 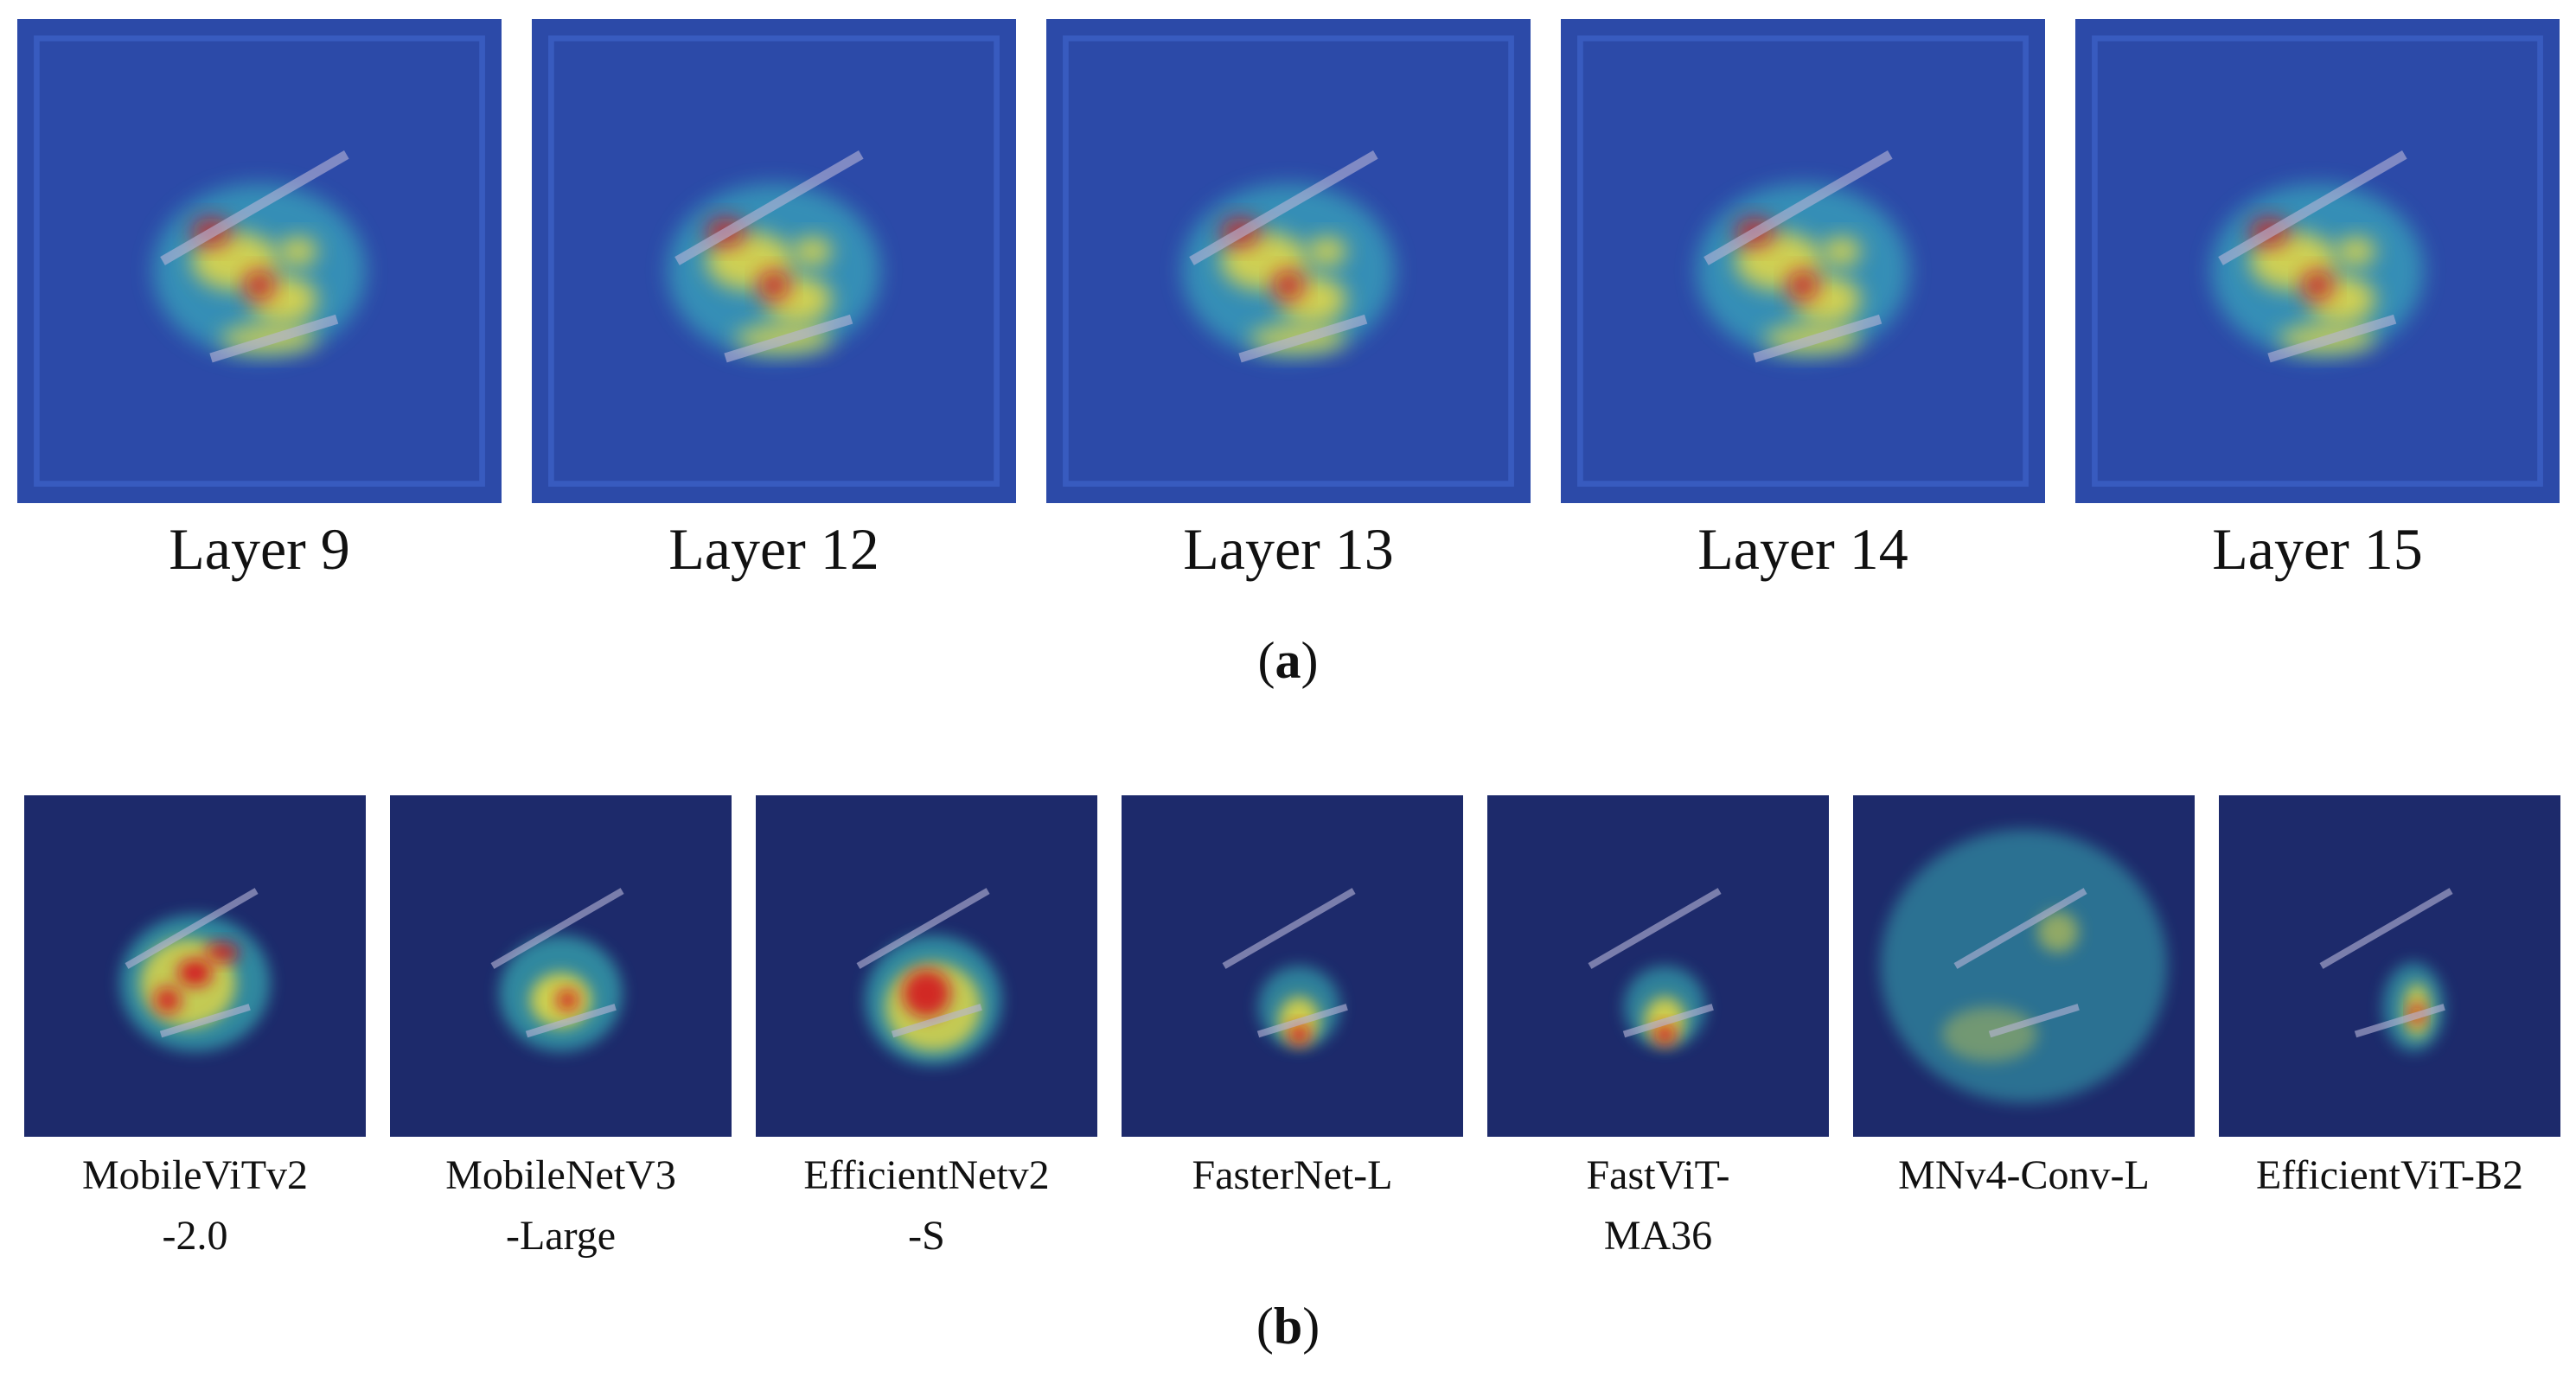 I want to click on panel-a-caption: (a), so click(x=1288, y=660).